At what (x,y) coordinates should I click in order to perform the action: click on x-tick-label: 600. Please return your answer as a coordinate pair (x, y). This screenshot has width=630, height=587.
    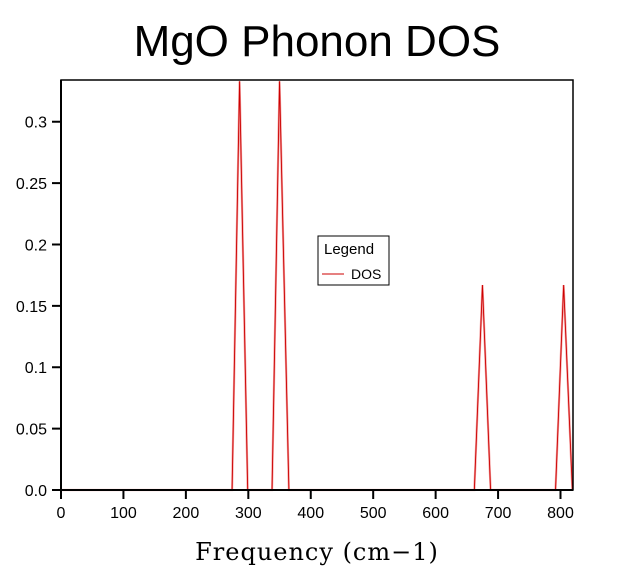
    Looking at the image, I should click on (435, 513).